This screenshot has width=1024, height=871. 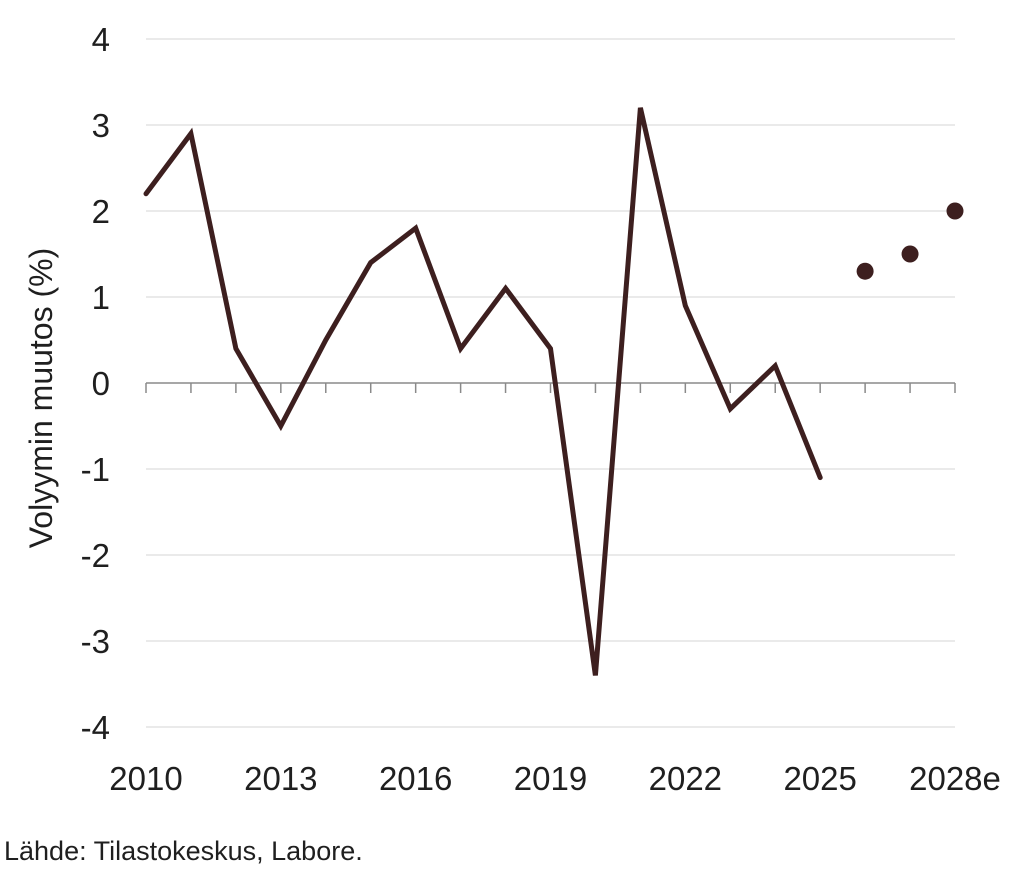 I want to click on y-tick-label: 1, so click(x=101, y=297).